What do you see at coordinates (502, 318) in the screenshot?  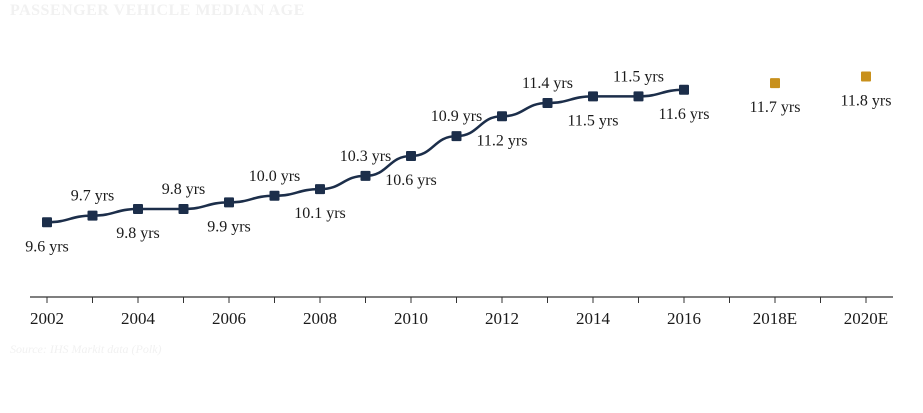 I see `x-tick-label: 2012` at bounding box center [502, 318].